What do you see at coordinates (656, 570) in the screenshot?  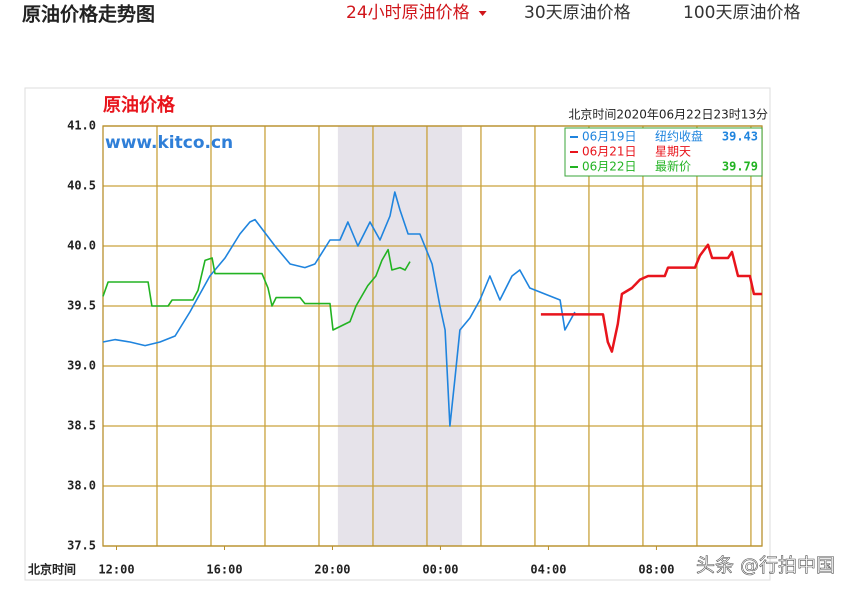 I see `x-tick-label: 08:00` at bounding box center [656, 570].